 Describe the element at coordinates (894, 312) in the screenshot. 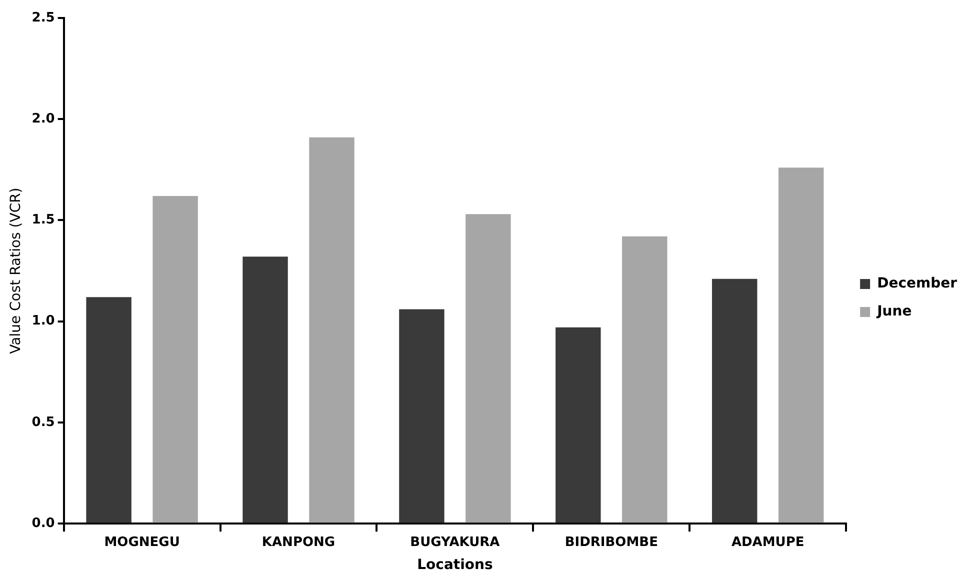

I see `legend-label: June` at that location.